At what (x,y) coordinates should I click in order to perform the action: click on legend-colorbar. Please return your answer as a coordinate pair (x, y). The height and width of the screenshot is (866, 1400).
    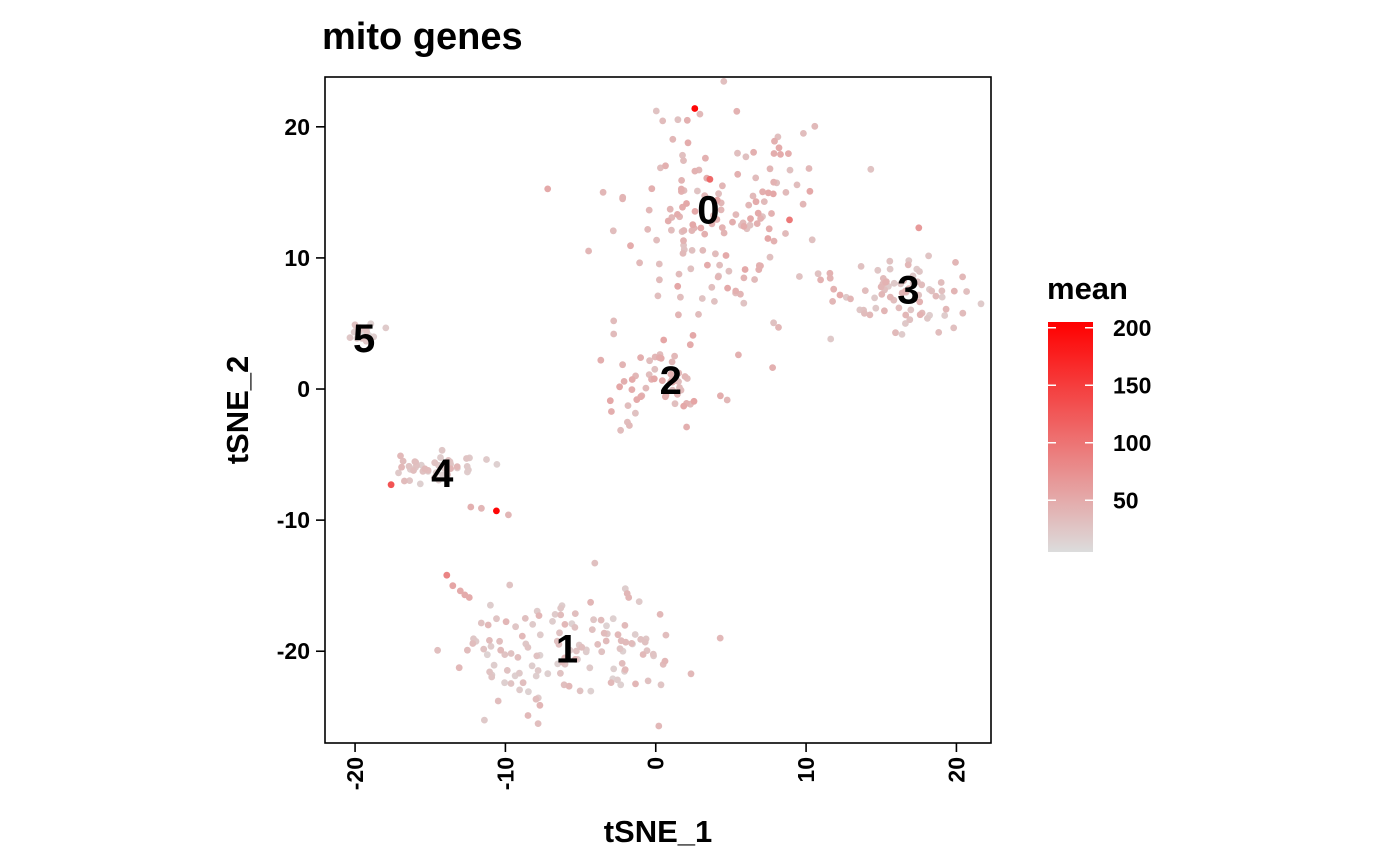
    Looking at the image, I should click on (1070, 437).